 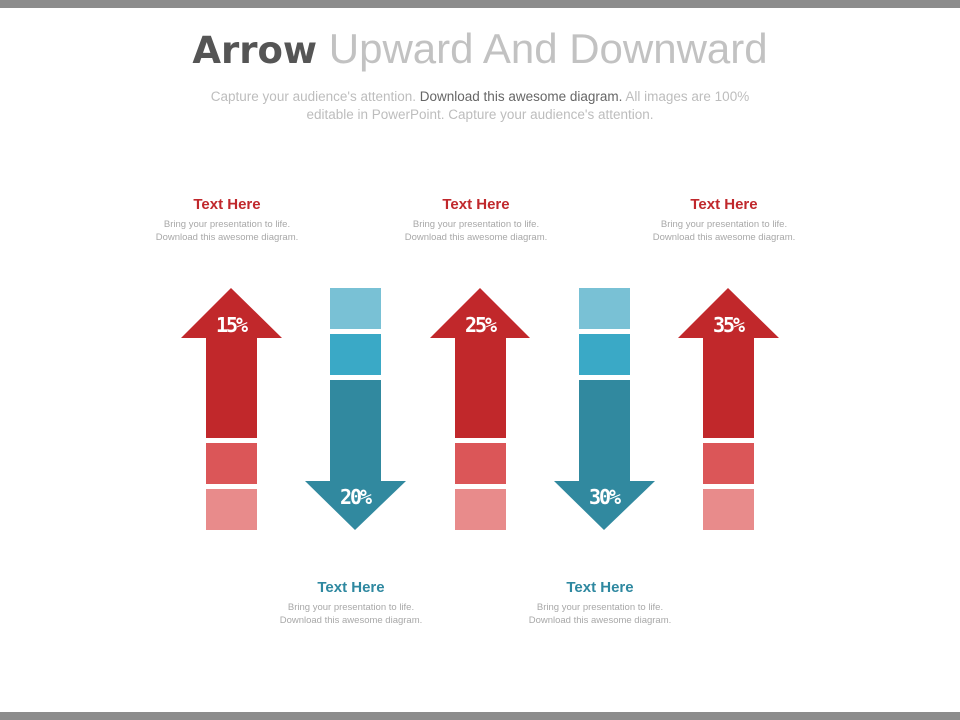 I want to click on arrow-percent-label: 25%, so click(x=481, y=325).